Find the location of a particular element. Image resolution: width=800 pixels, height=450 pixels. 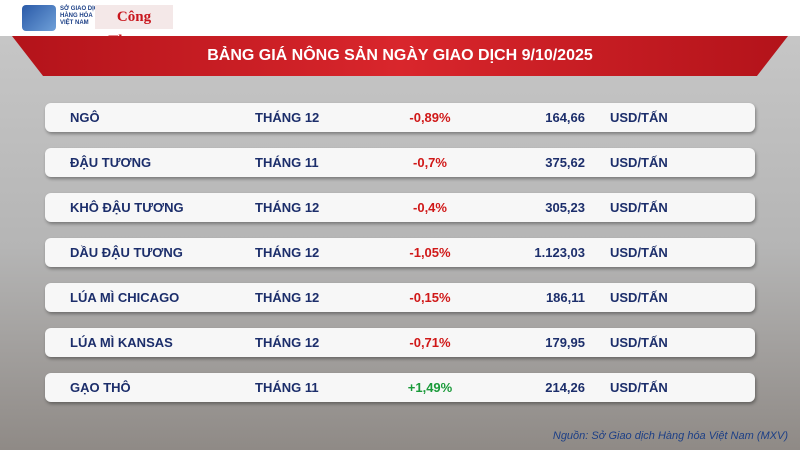

brand: Công Thương is located at coordinates (134, 27).